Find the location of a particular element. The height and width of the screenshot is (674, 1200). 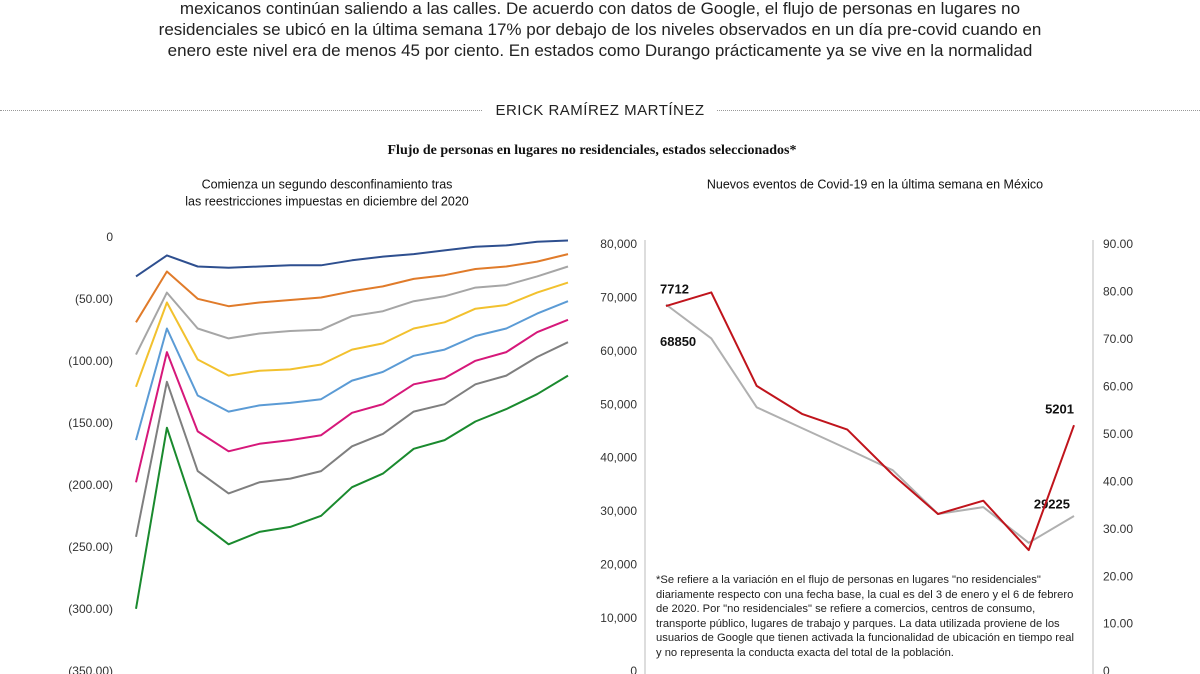

y-tick-label: 40,000 is located at coordinates (618, 458).